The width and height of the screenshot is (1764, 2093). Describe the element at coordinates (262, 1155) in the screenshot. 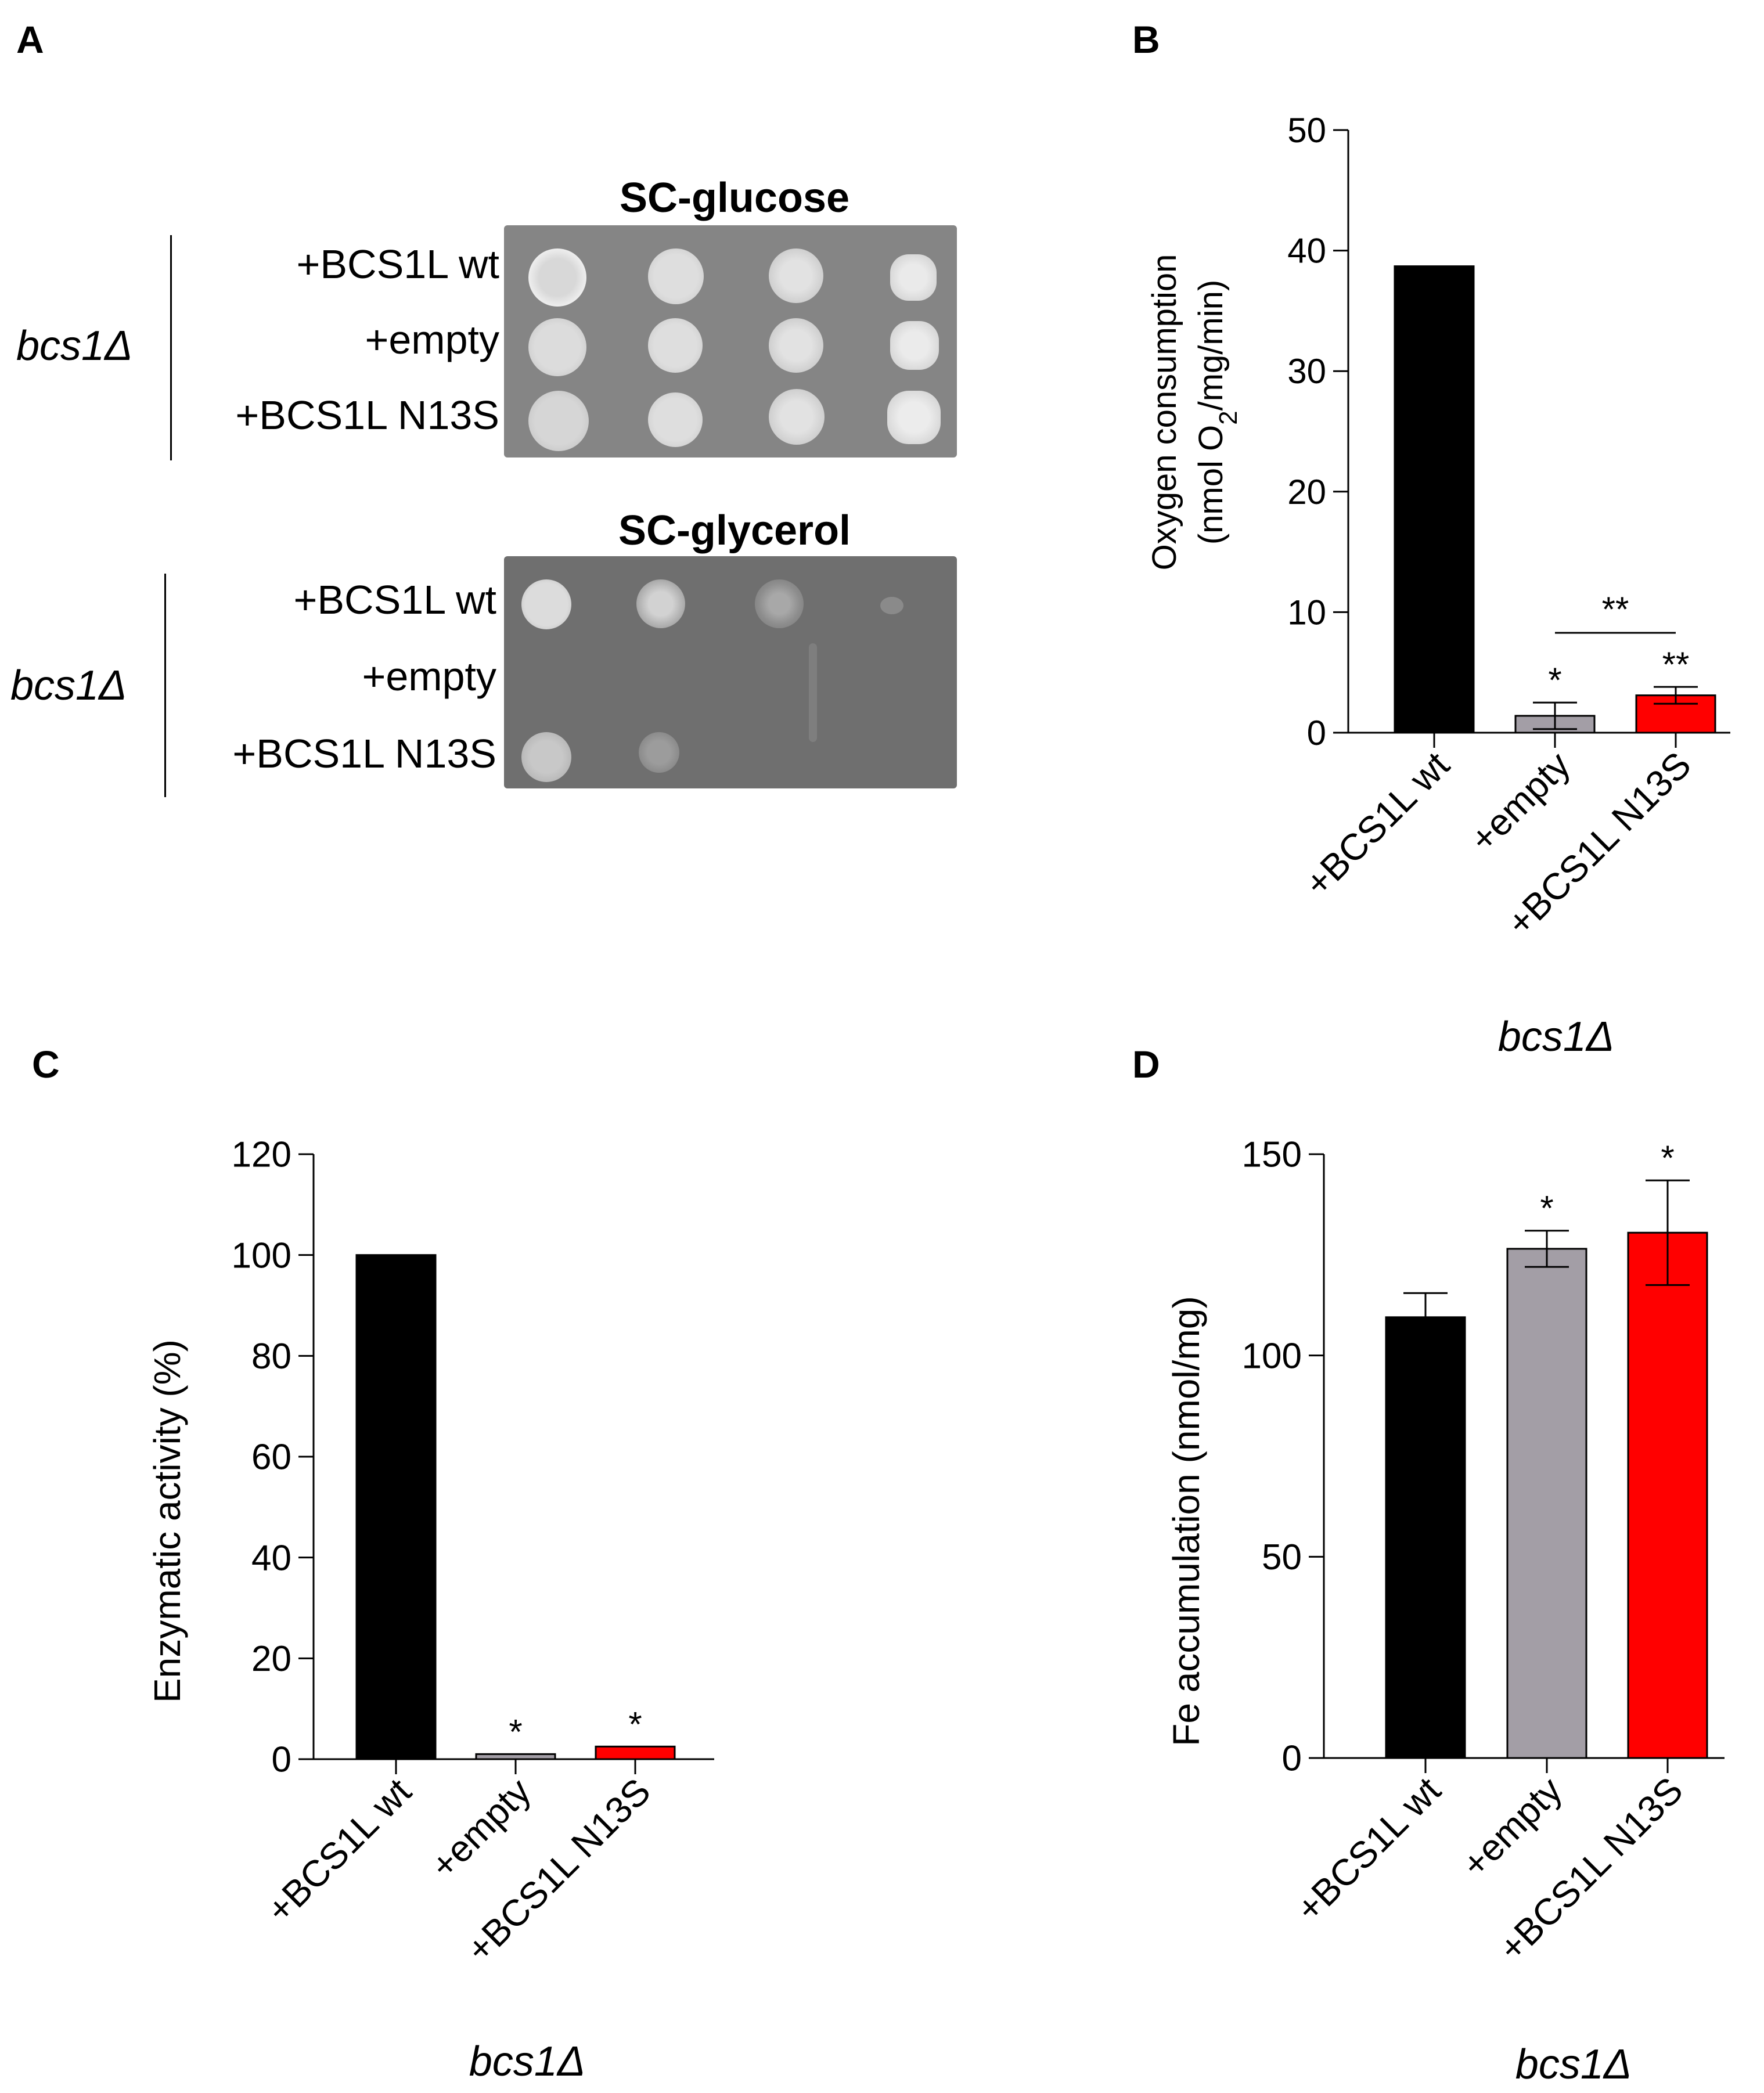

I see `y-tick-label: 120` at that location.